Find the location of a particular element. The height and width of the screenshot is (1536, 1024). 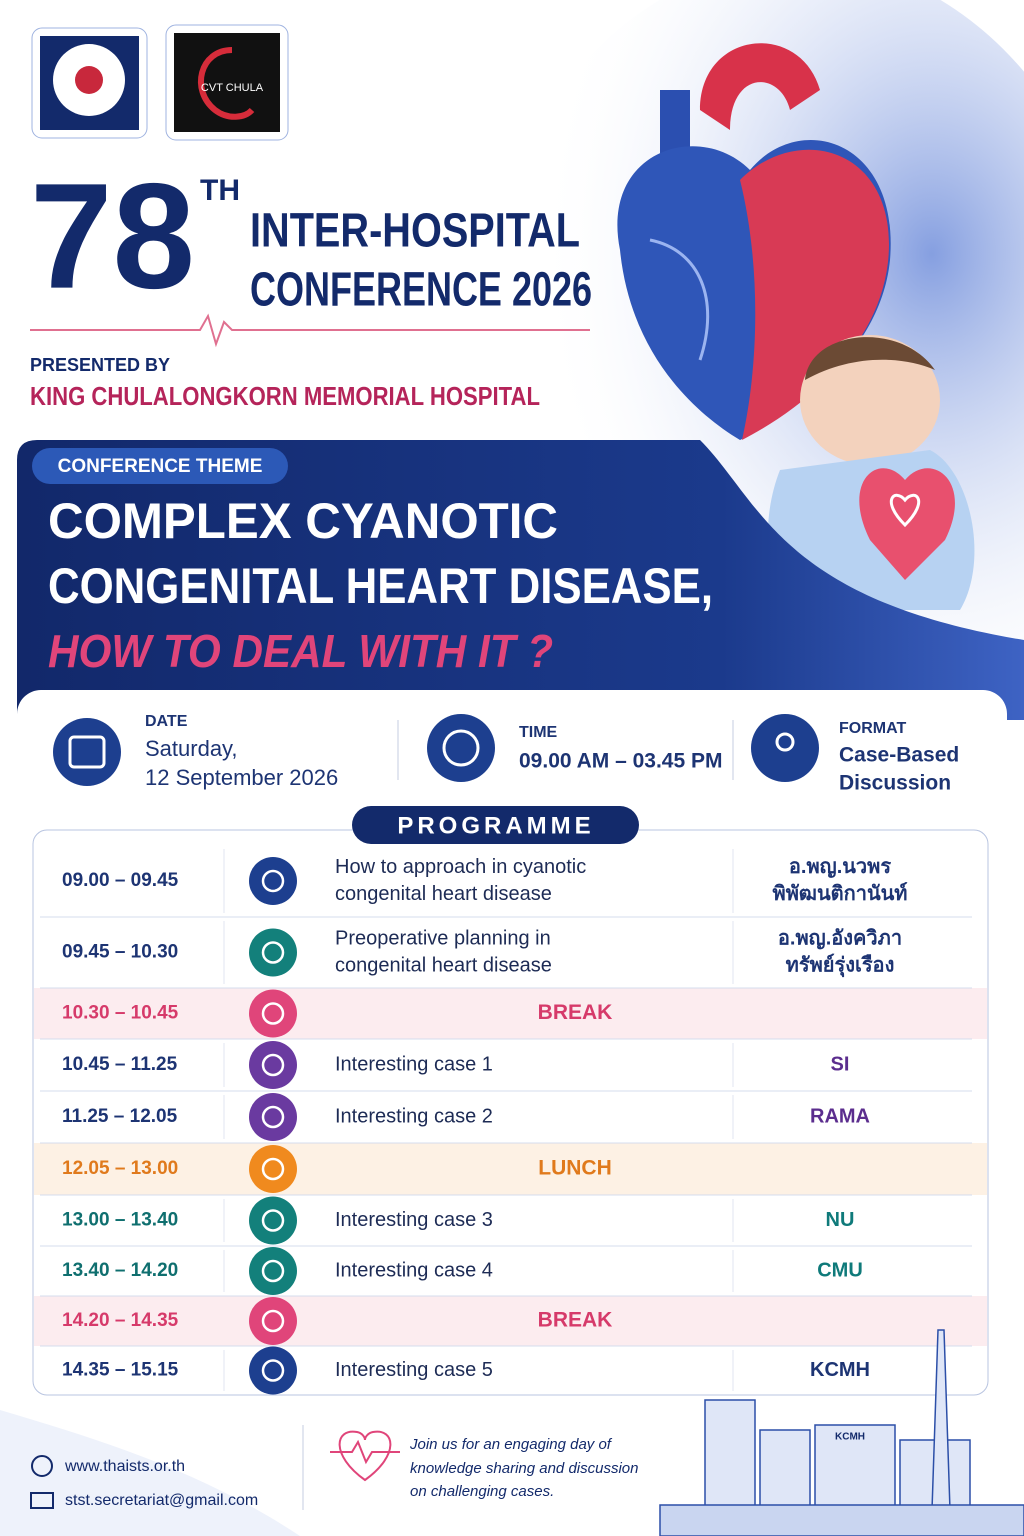

row-speaker: พิพัฒนติกานันท์ is located at coordinates (840, 893).